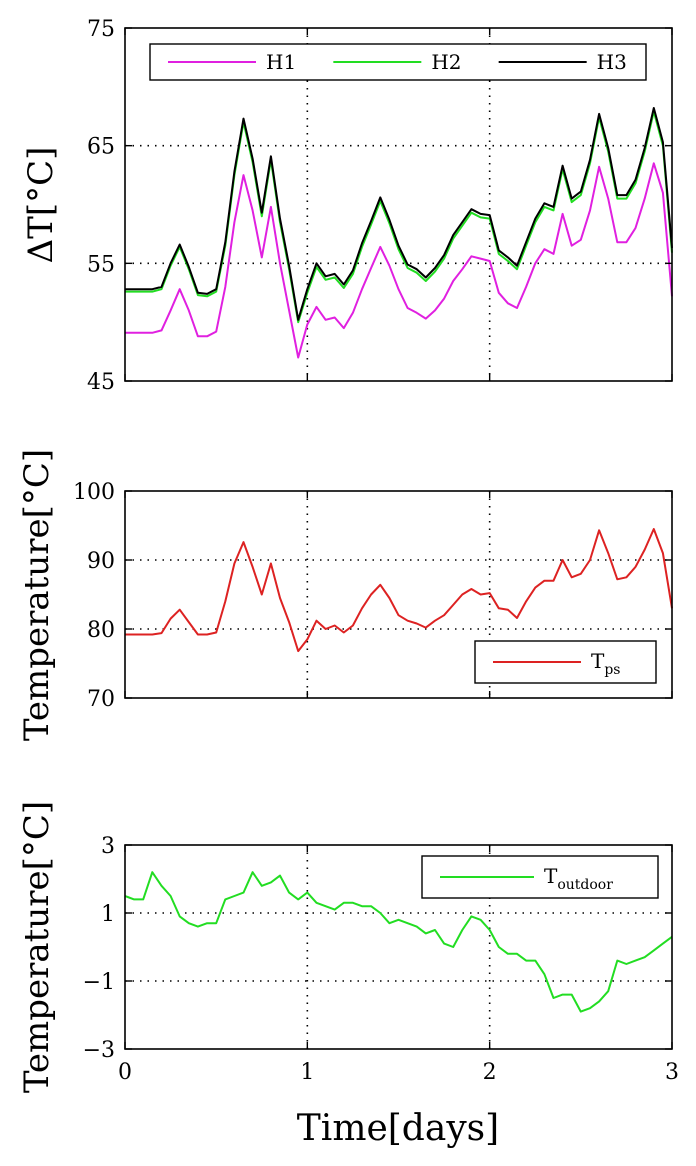  I want to click on series-line-h1, so click(399, 260).